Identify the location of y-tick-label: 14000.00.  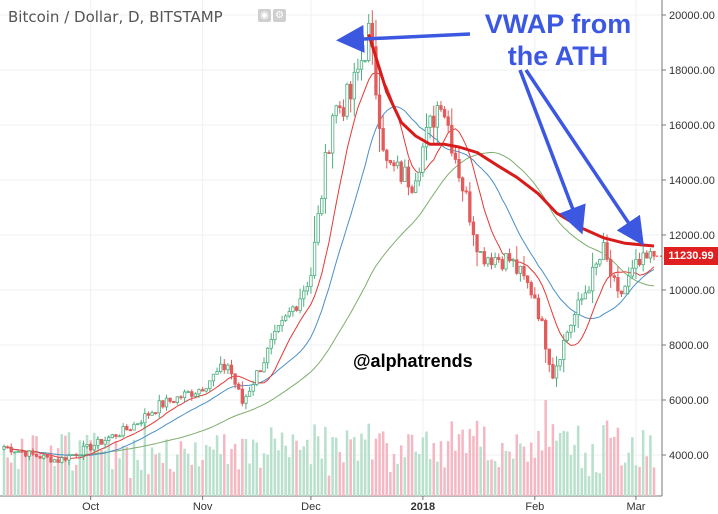
(692, 181).